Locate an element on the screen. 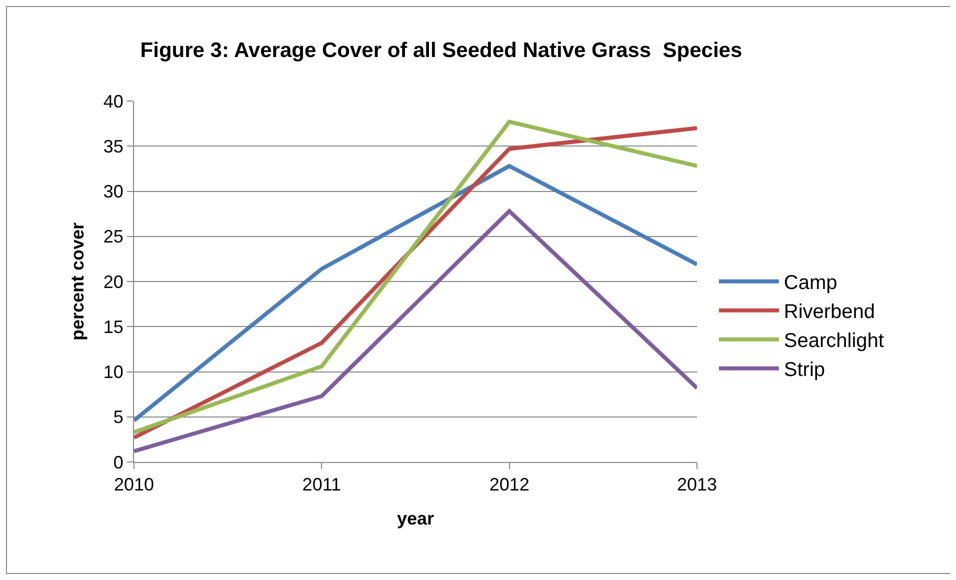  y-tick-label: 35 is located at coordinates (113, 146).